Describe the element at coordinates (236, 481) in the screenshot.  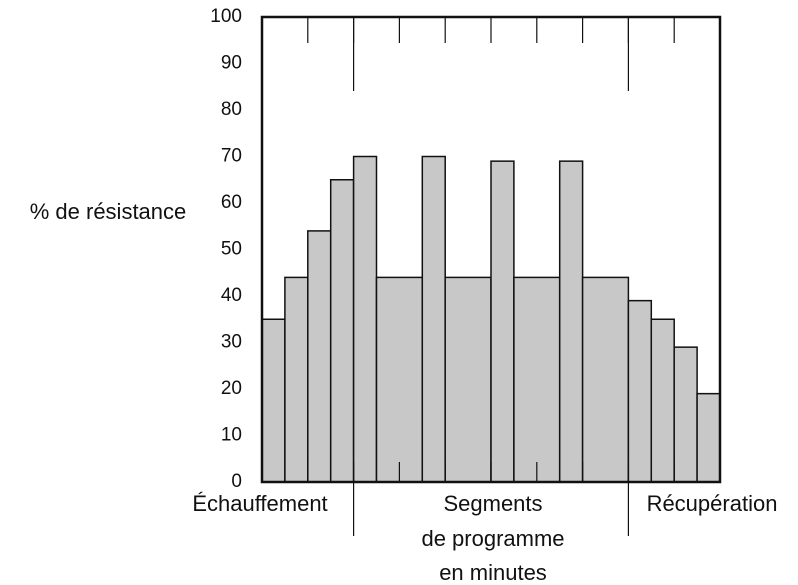
I see `y-tick-label: 0` at that location.